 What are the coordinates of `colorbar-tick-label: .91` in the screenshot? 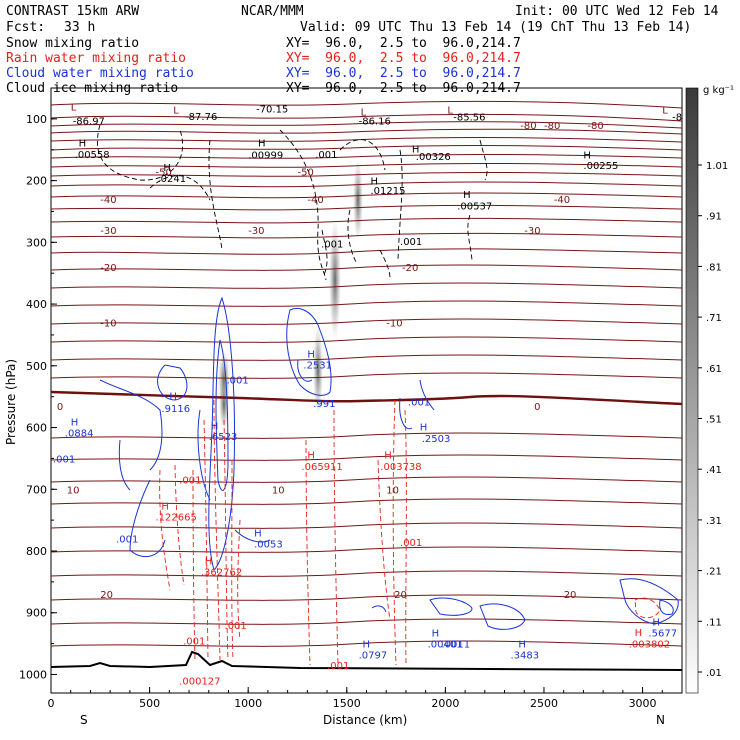 It's located at (714, 217).